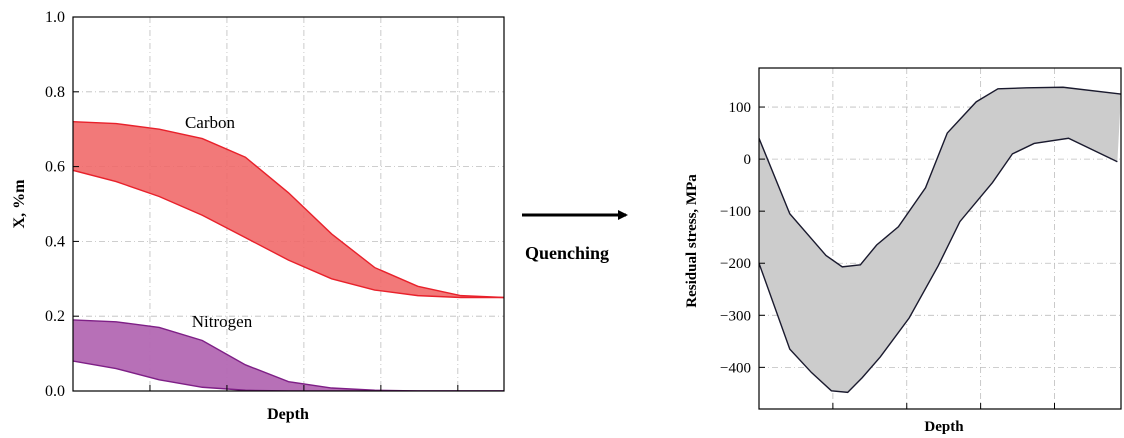  I want to click on quenching-label: Quenching, so click(567, 253).